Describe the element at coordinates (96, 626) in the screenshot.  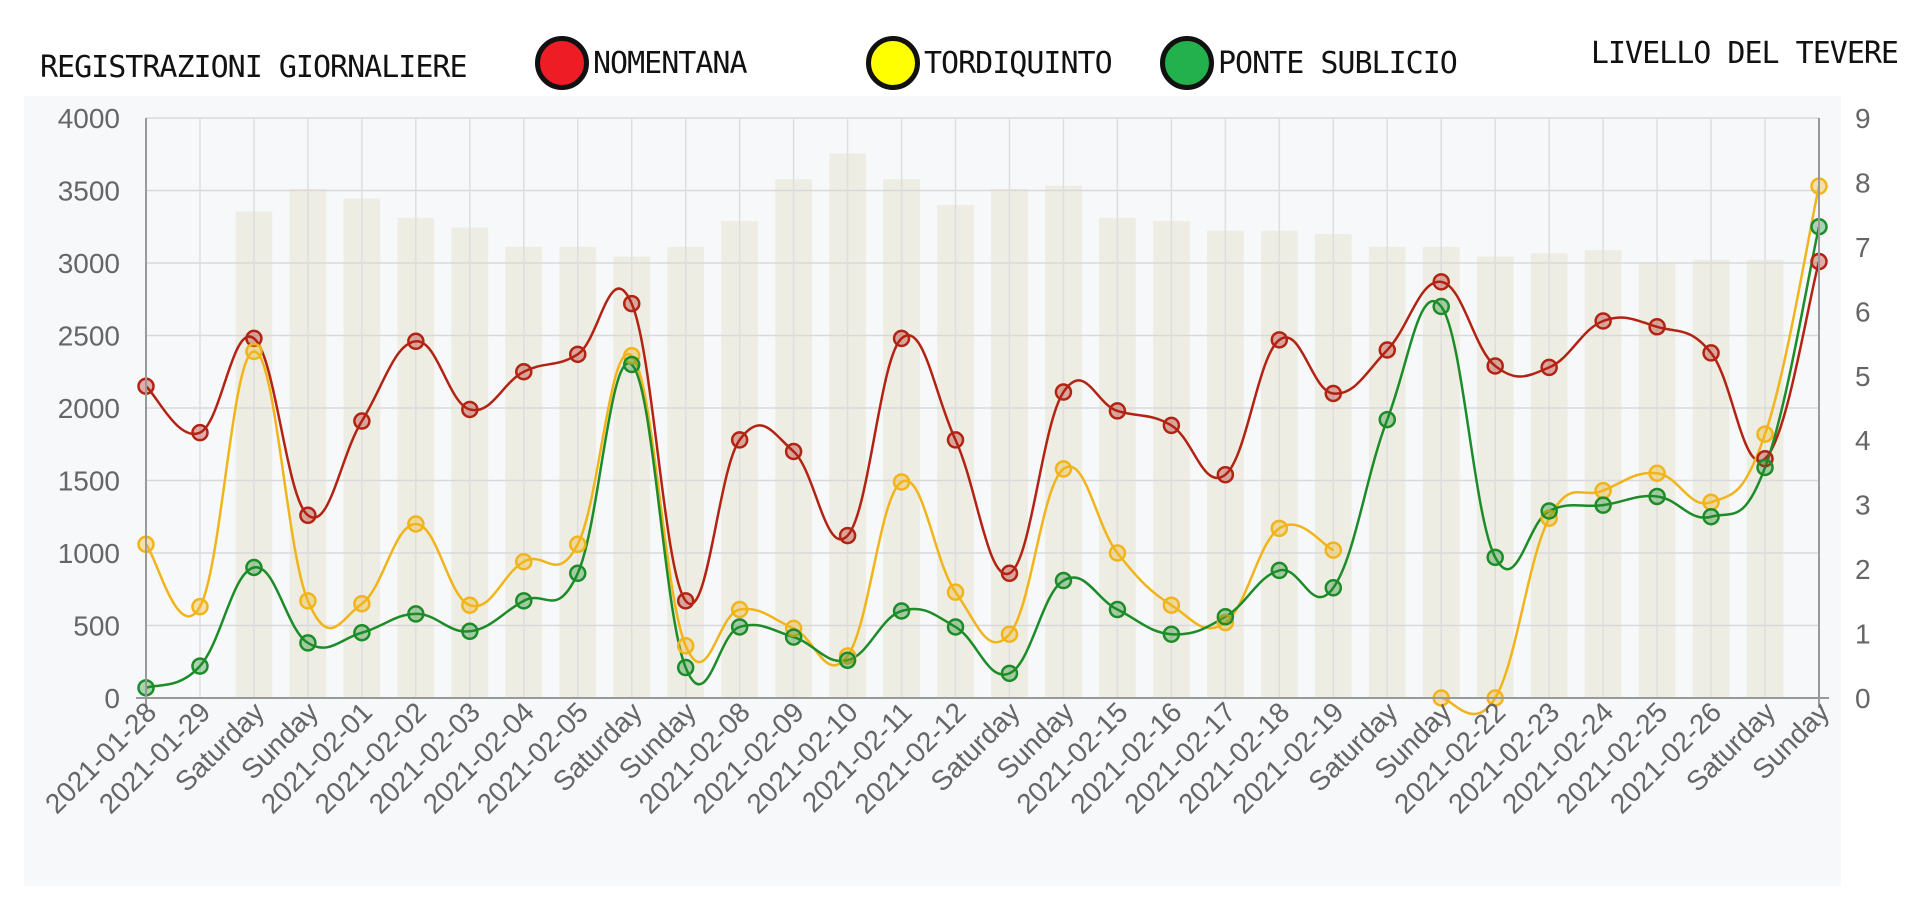
I see `y-left-tick-label: 500` at that location.